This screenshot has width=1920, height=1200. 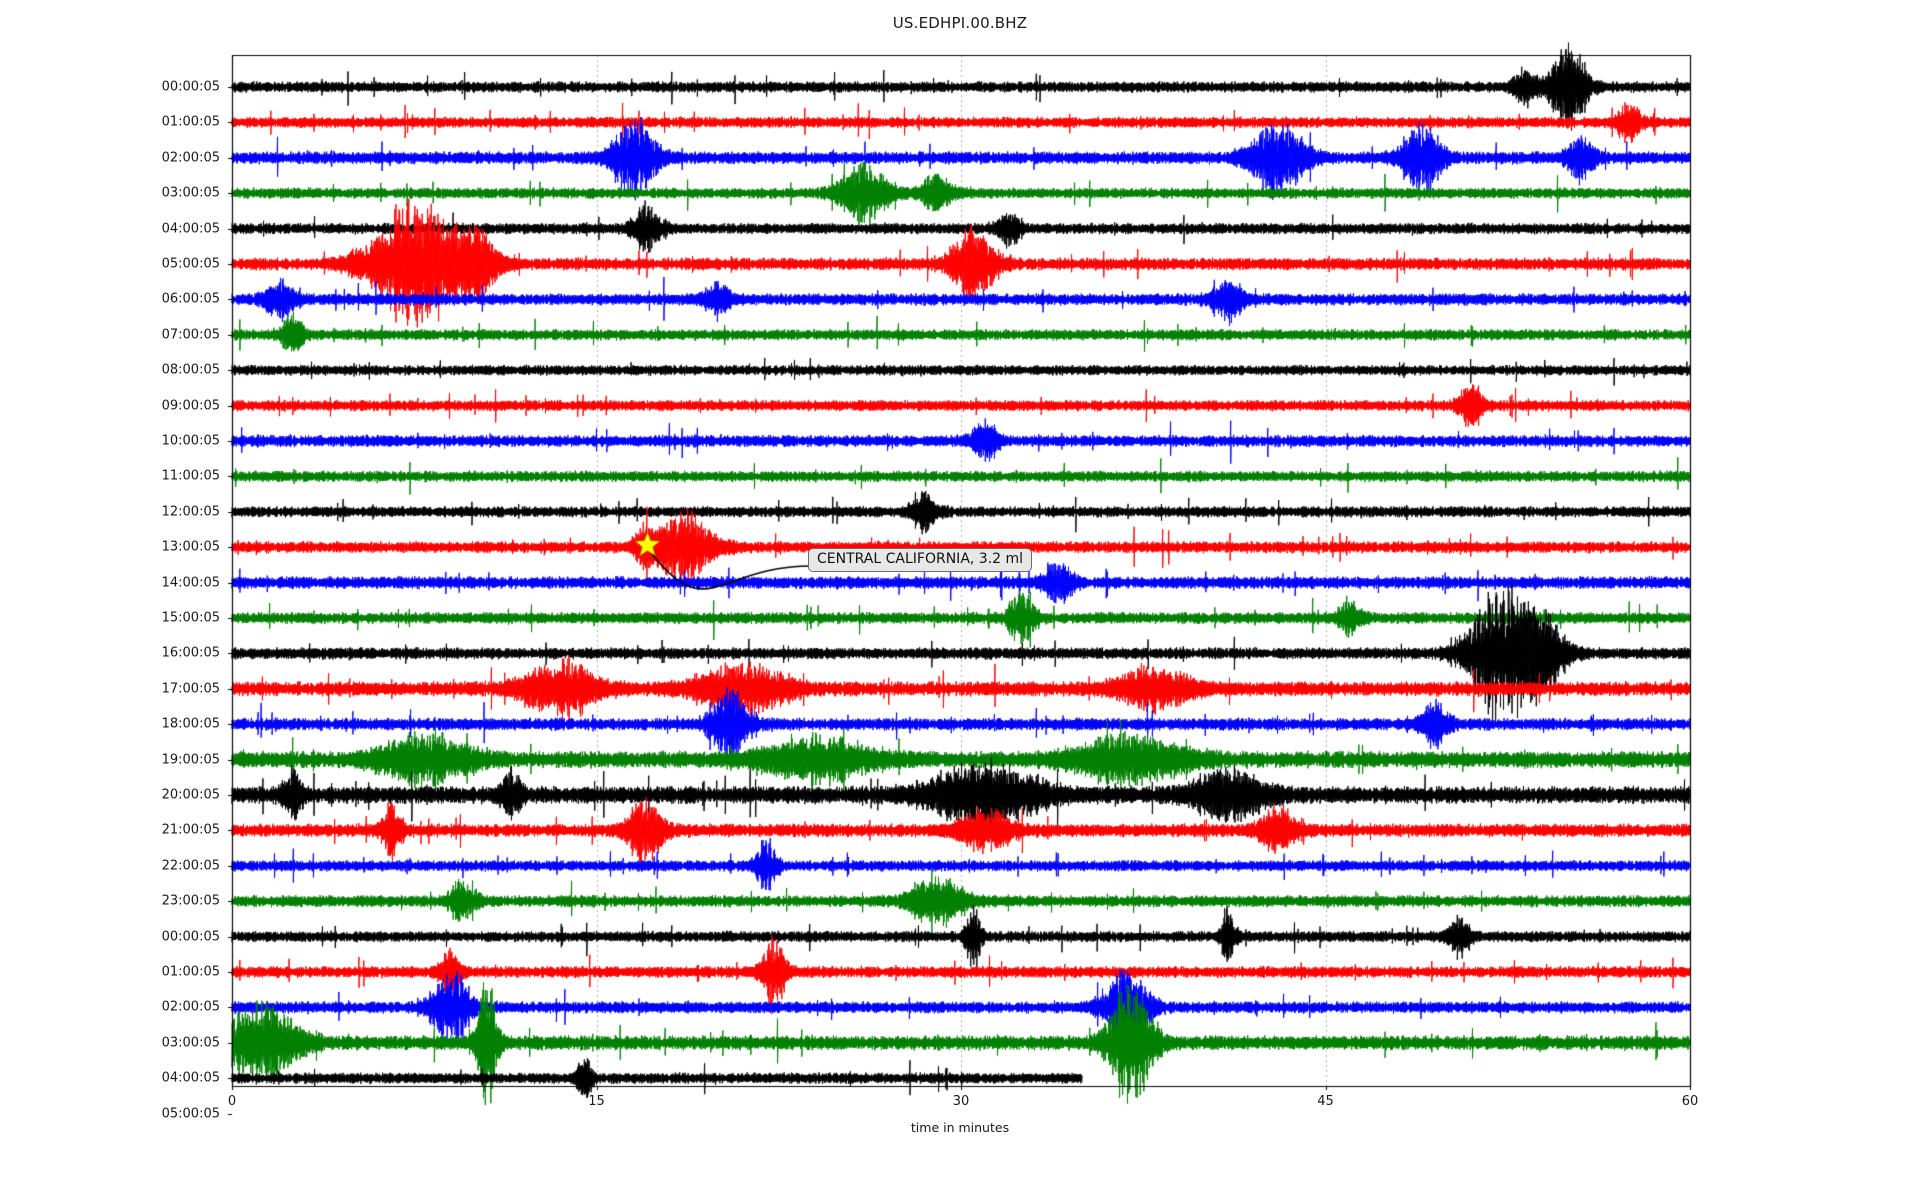 I want to click on y-tick-label-17: 17:00:05, so click(x=190, y=689).